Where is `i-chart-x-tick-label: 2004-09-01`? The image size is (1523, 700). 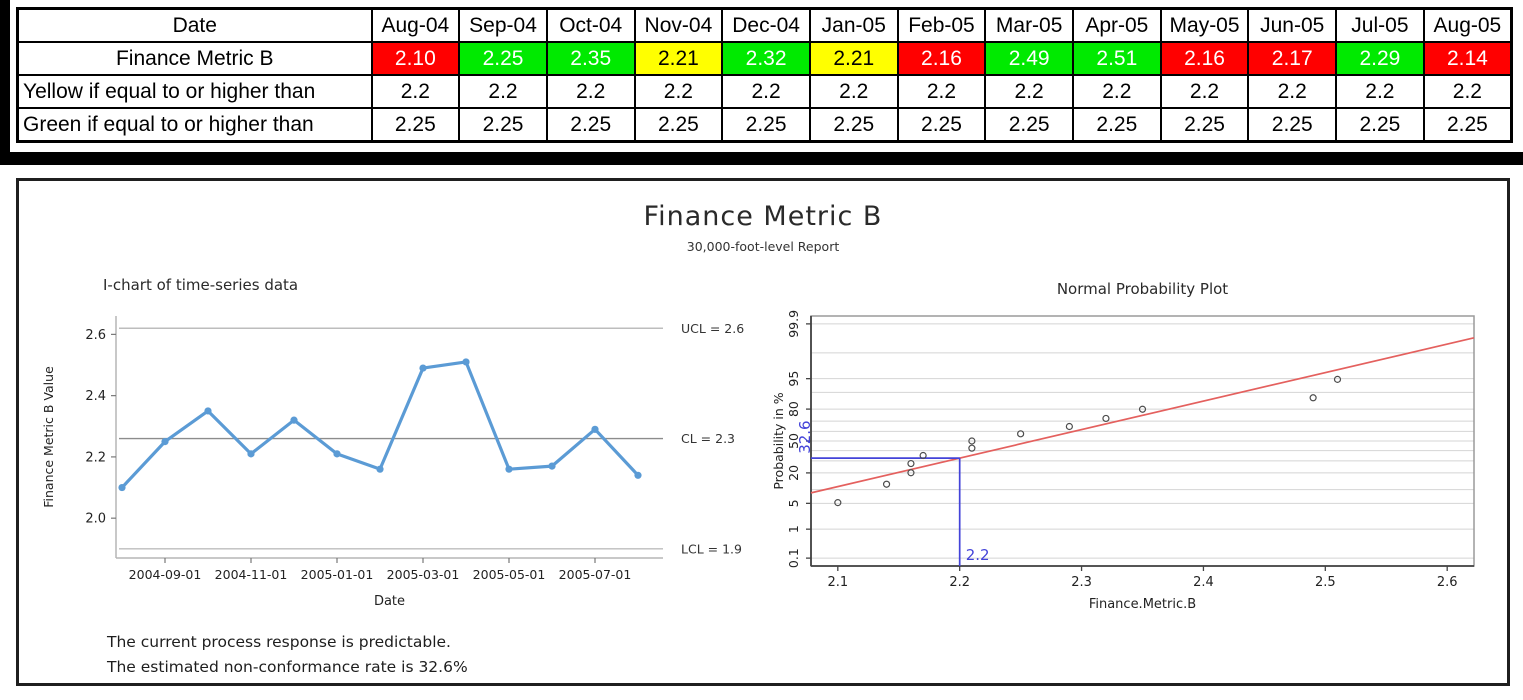 i-chart-x-tick-label: 2004-09-01 is located at coordinates (165, 574).